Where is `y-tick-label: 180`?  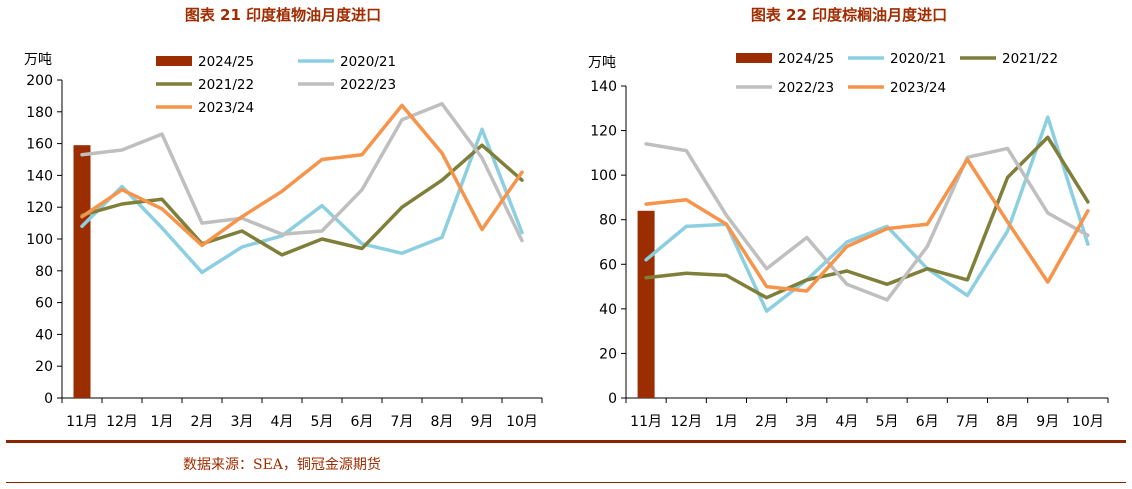
y-tick-label: 180 is located at coordinates (39, 113).